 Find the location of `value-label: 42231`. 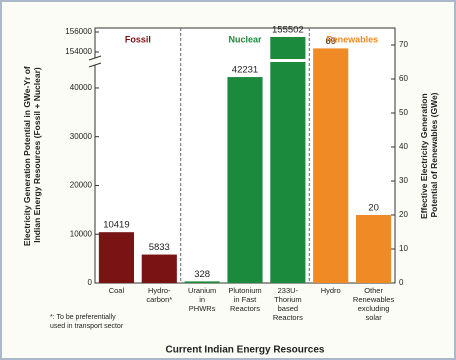

value-label: 42231 is located at coordinates (245, 70).